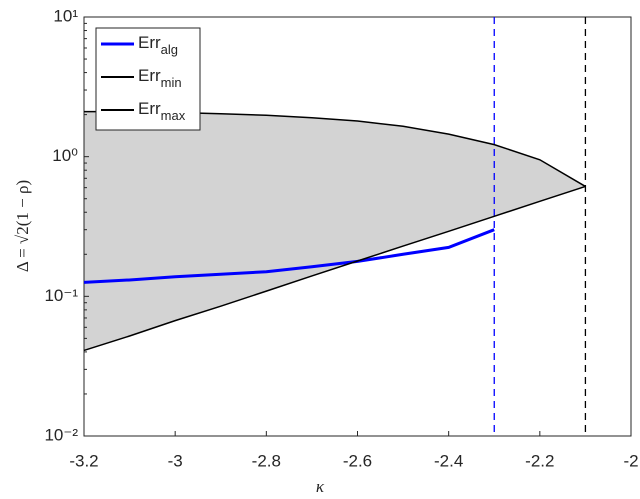 The image size is (640, 499). What do you see at coordinates (539, 460) in the screenshot?
I see `x-tick-label: -2.2` at bounding box center [539, 460].